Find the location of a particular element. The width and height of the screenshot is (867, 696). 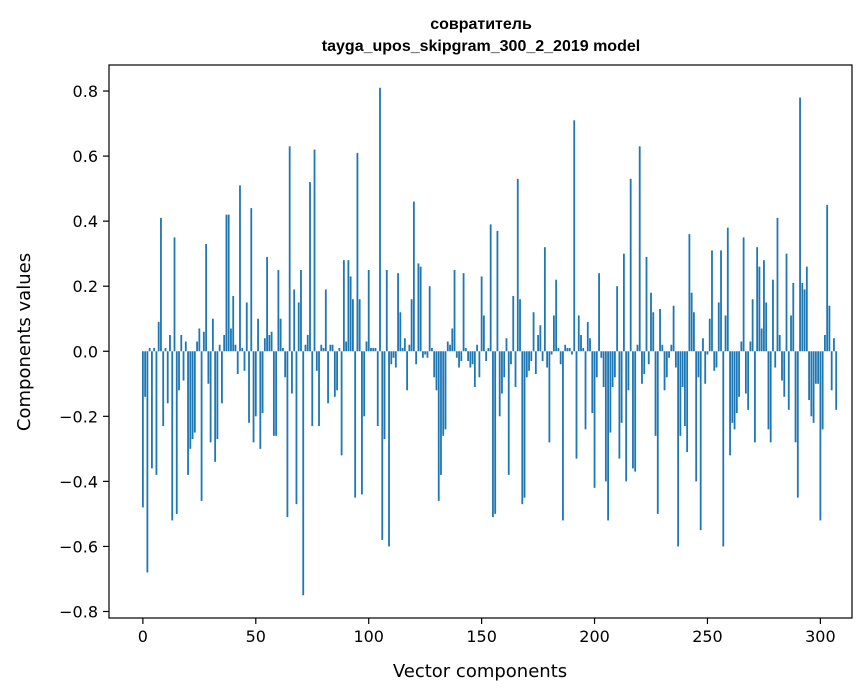

chart-title-line1: совратитель is located at coordinates (481, 24).